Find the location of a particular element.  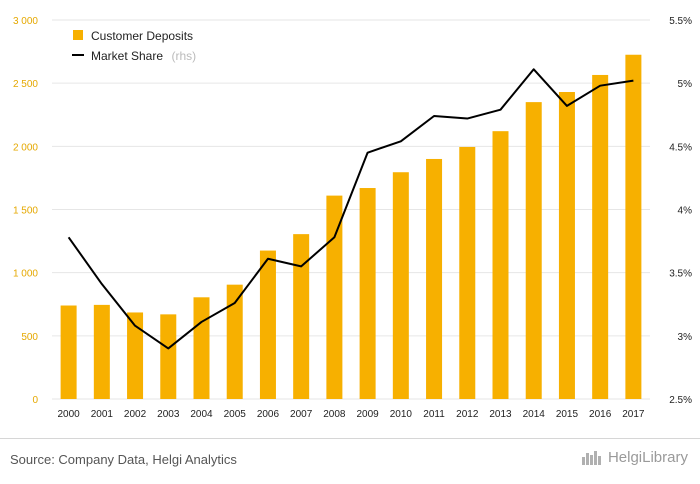

left-tick-label: 3 000 is located at coordinates (25, 21).